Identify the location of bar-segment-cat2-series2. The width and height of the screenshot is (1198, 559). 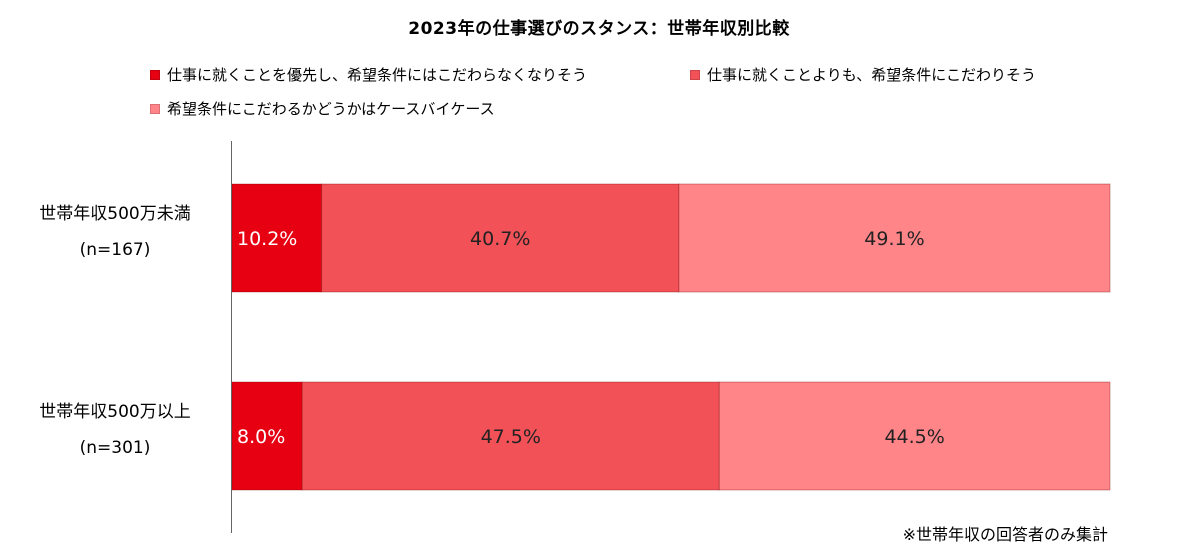
(510, 436).